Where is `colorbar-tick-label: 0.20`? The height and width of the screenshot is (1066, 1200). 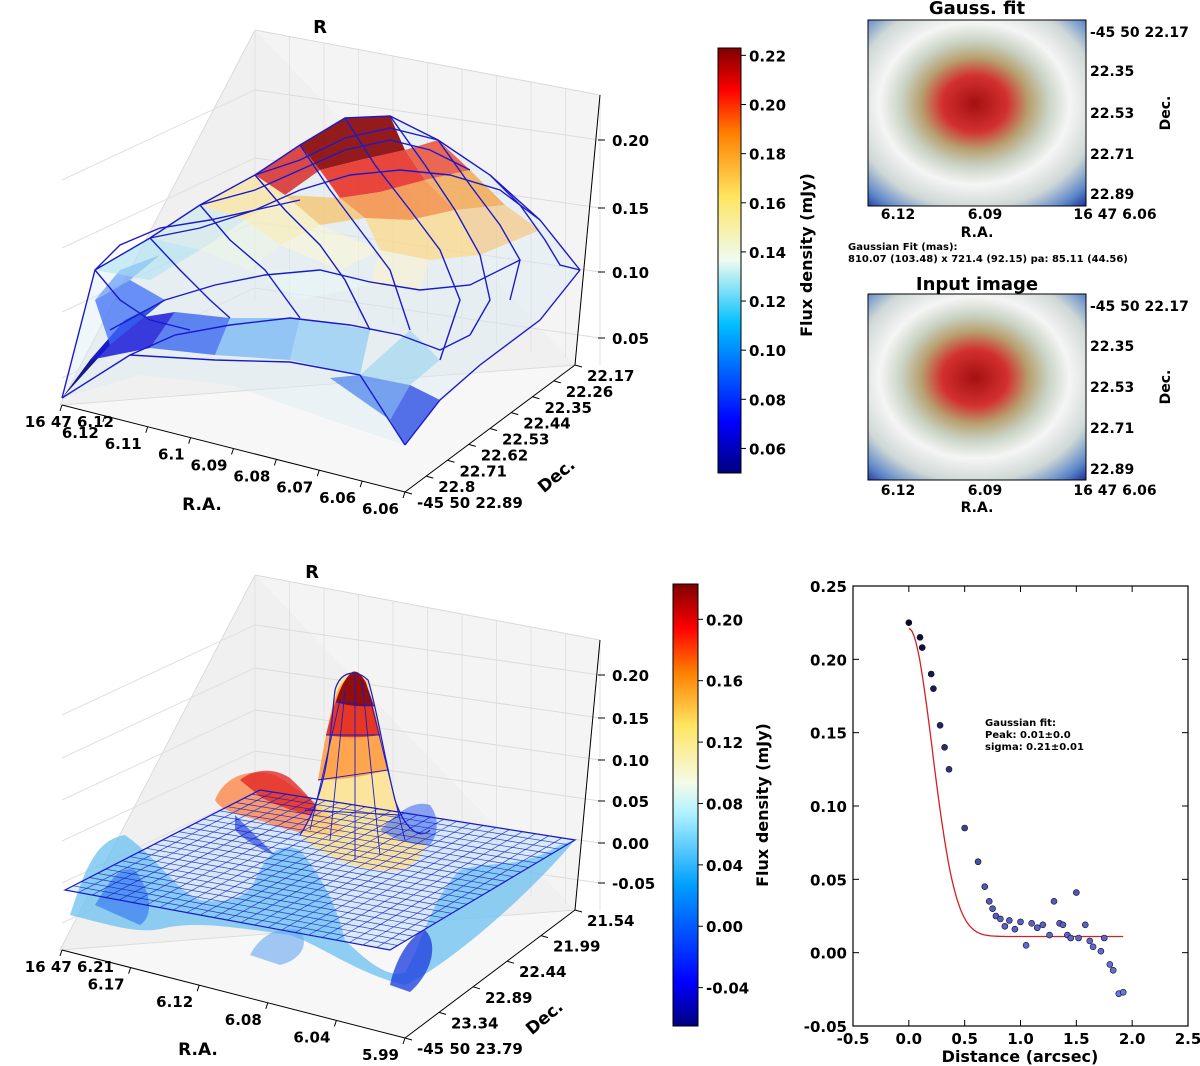 colorbar-tick-label: 0.20 is located at coordinates (767, 106).